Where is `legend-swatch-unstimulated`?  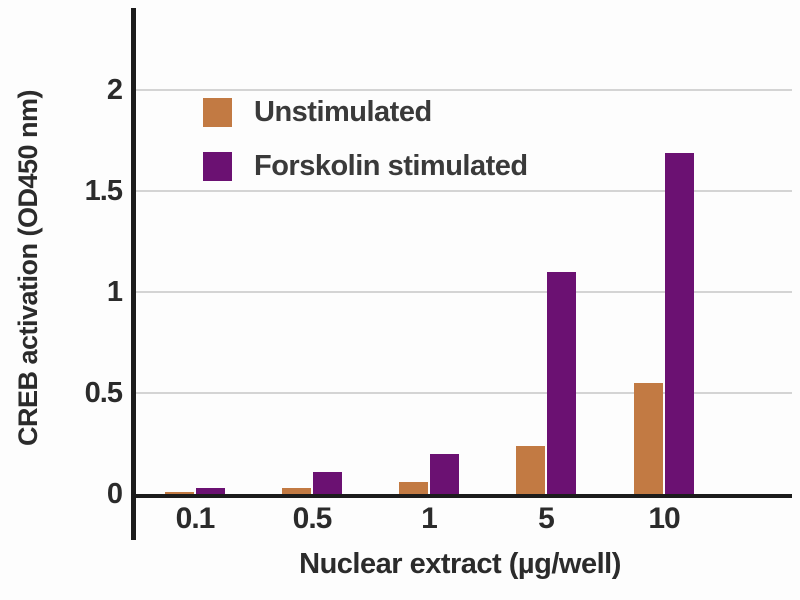 legend-swatch-unstimulated is located at coordinates (217, 112).